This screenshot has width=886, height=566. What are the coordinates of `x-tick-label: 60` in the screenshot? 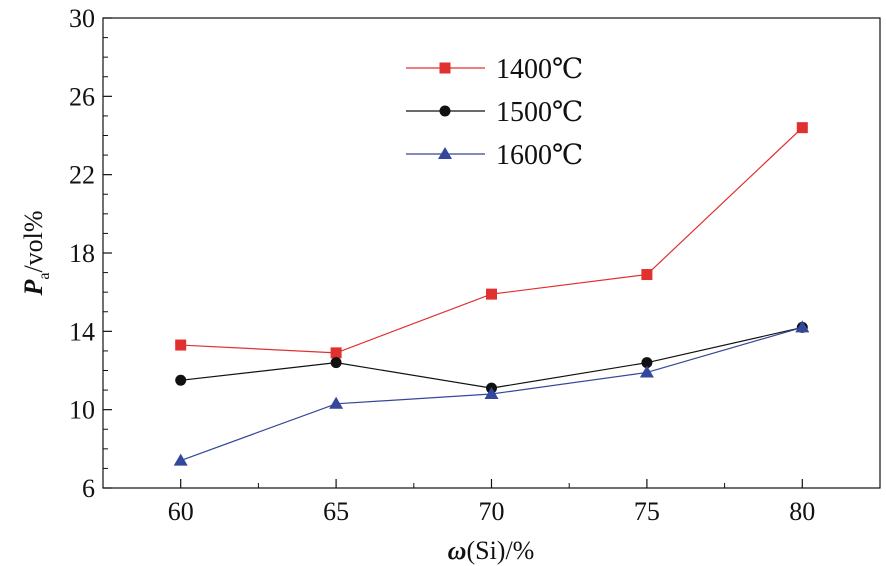 It's located at (181, 511).